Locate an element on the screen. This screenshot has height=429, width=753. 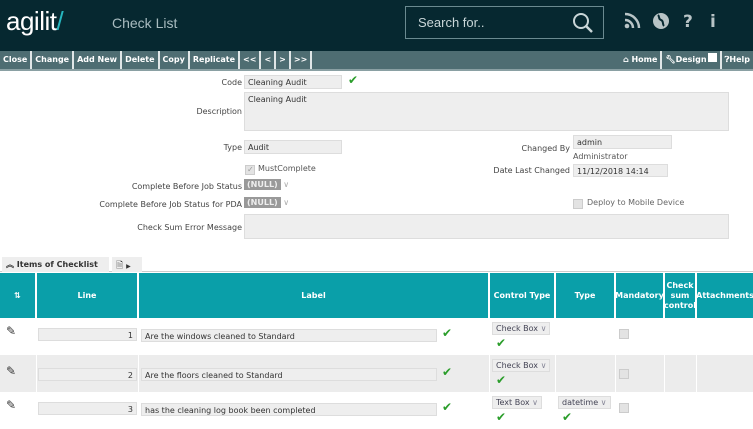
prev-button: < is located at coordinates (269, 60).